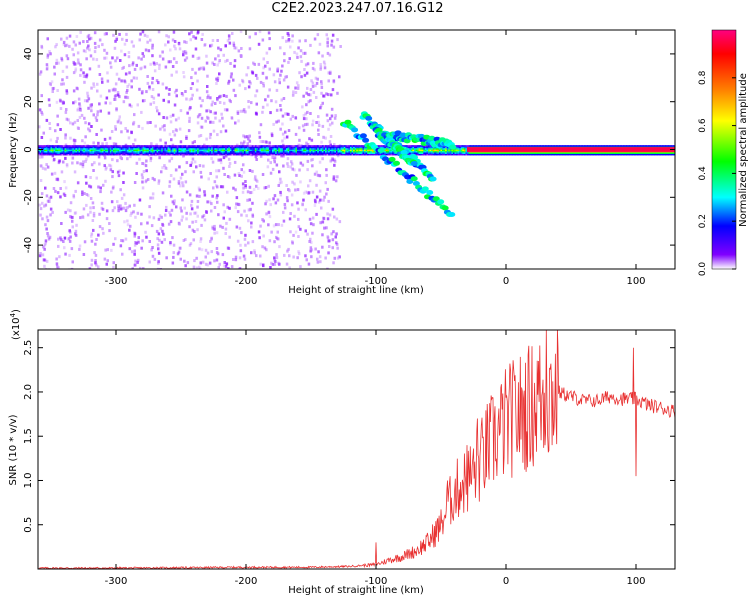 The height and width of the screenshot is (600, 750). What do you see at coordinates (28, 149) in the screenshot?
I see `spectrogram-y-tick-label: 0` at bounding box center [28, 149].